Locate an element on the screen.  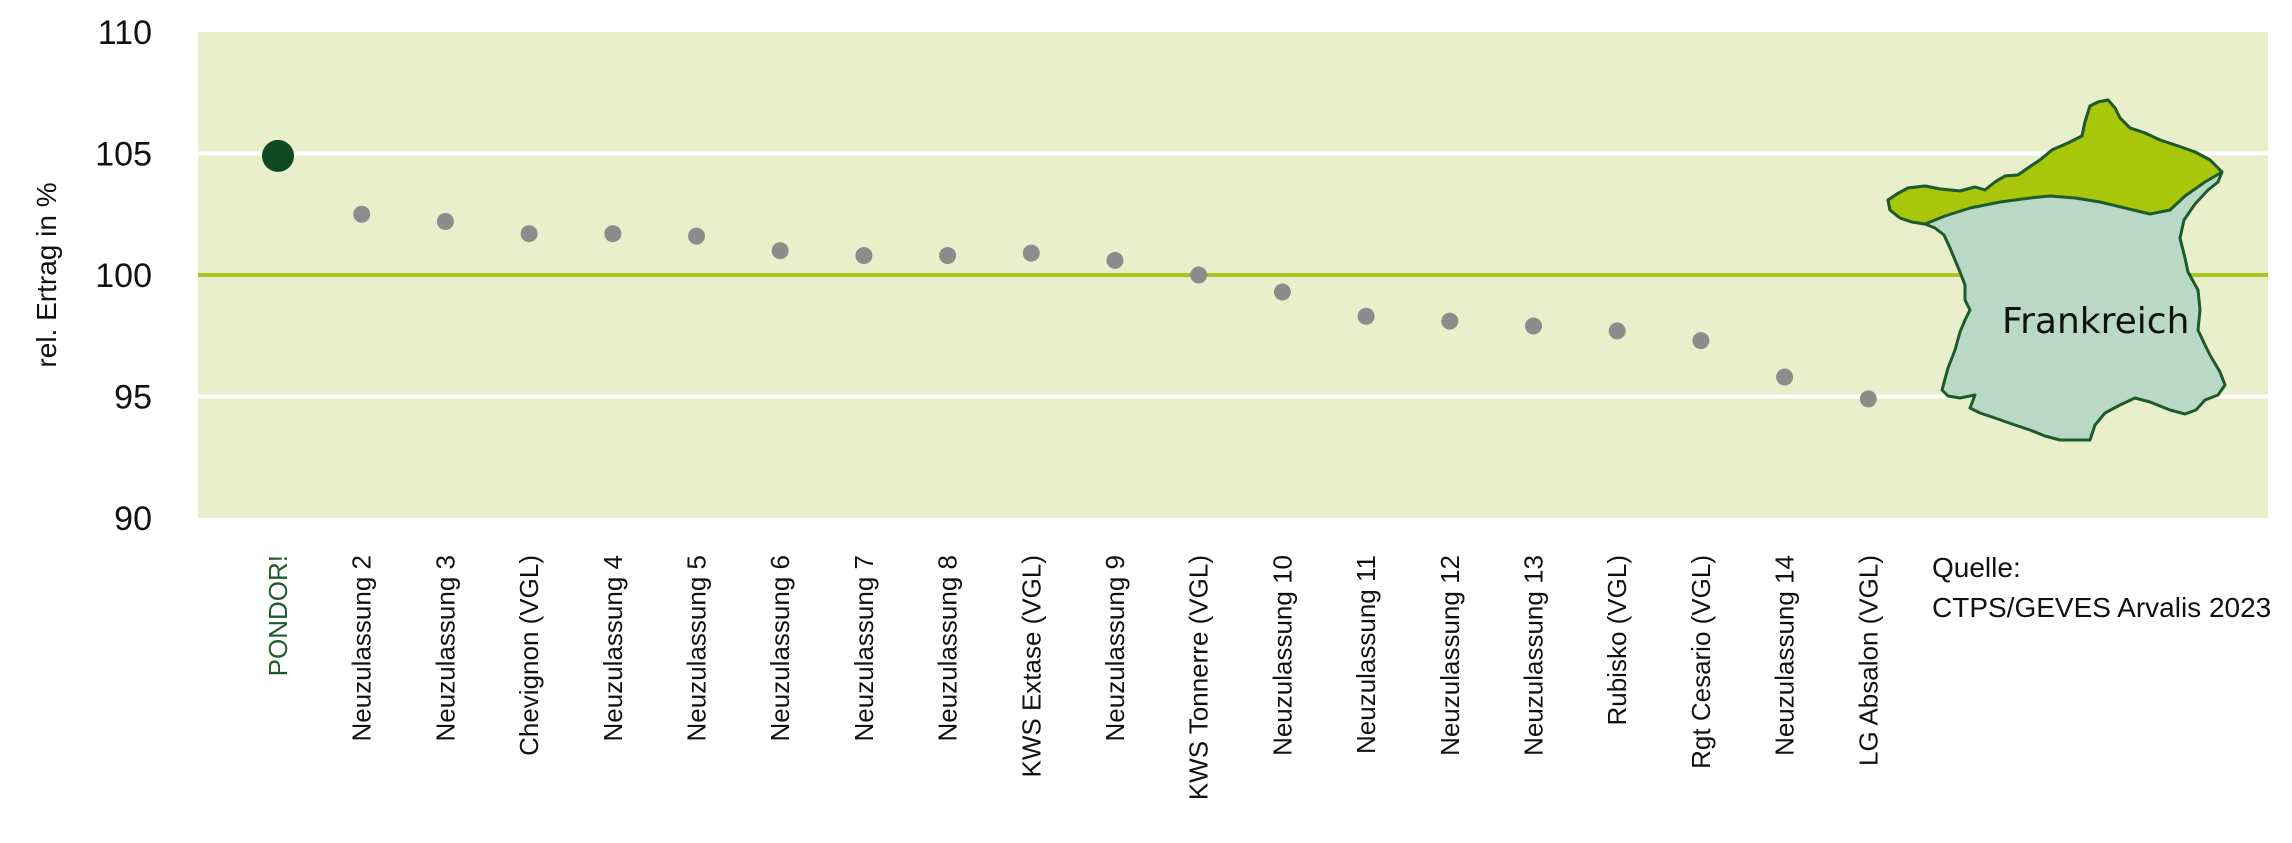
category-label-17: Rubisko (VGL) is located at coordinates (1617, 640).